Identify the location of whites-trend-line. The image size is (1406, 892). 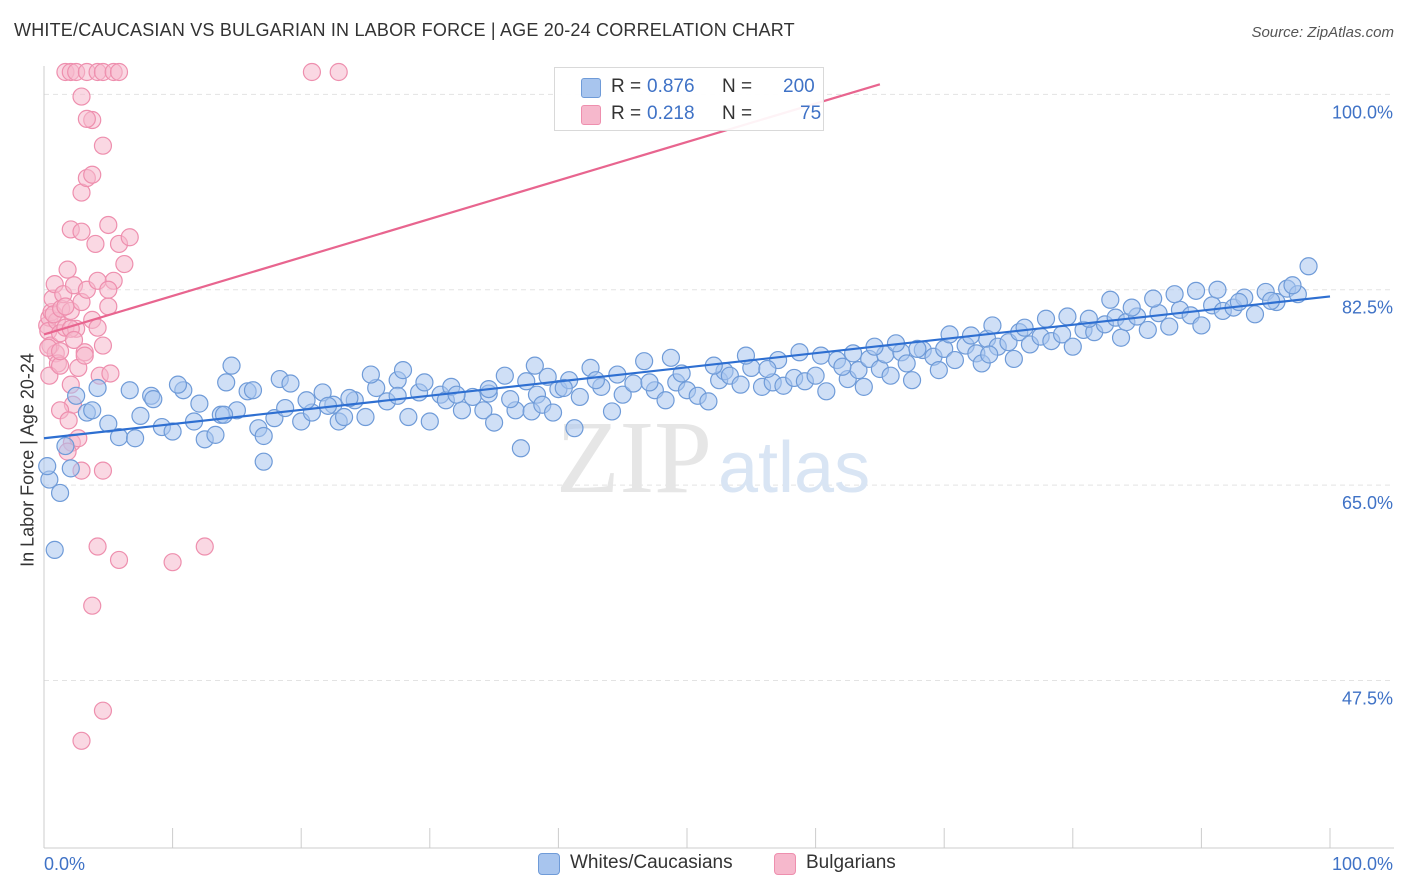
(687, 367).